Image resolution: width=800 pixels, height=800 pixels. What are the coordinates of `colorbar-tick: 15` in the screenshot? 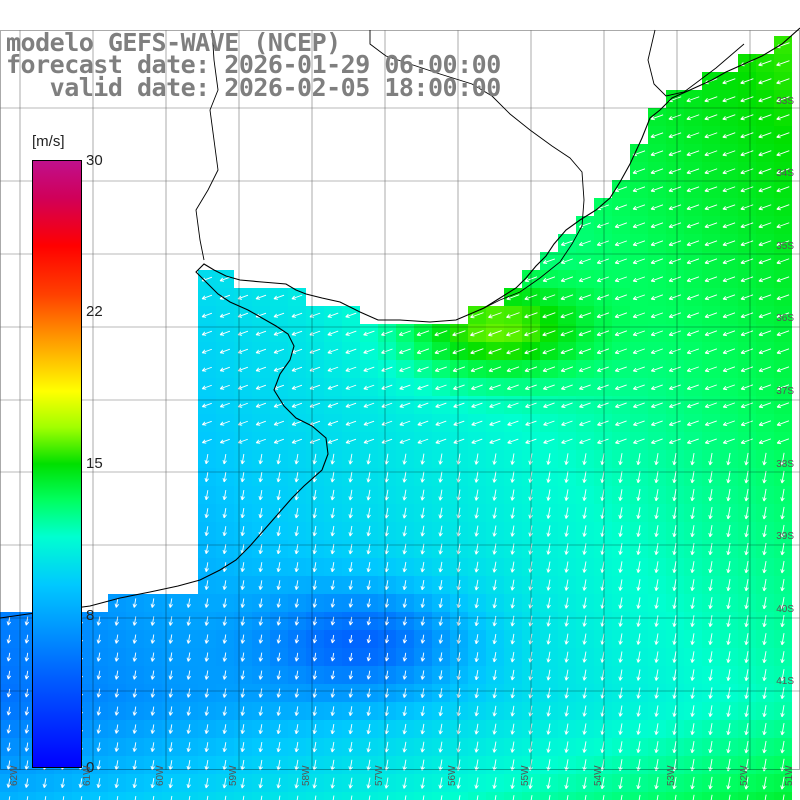 It's located at (94, 463).